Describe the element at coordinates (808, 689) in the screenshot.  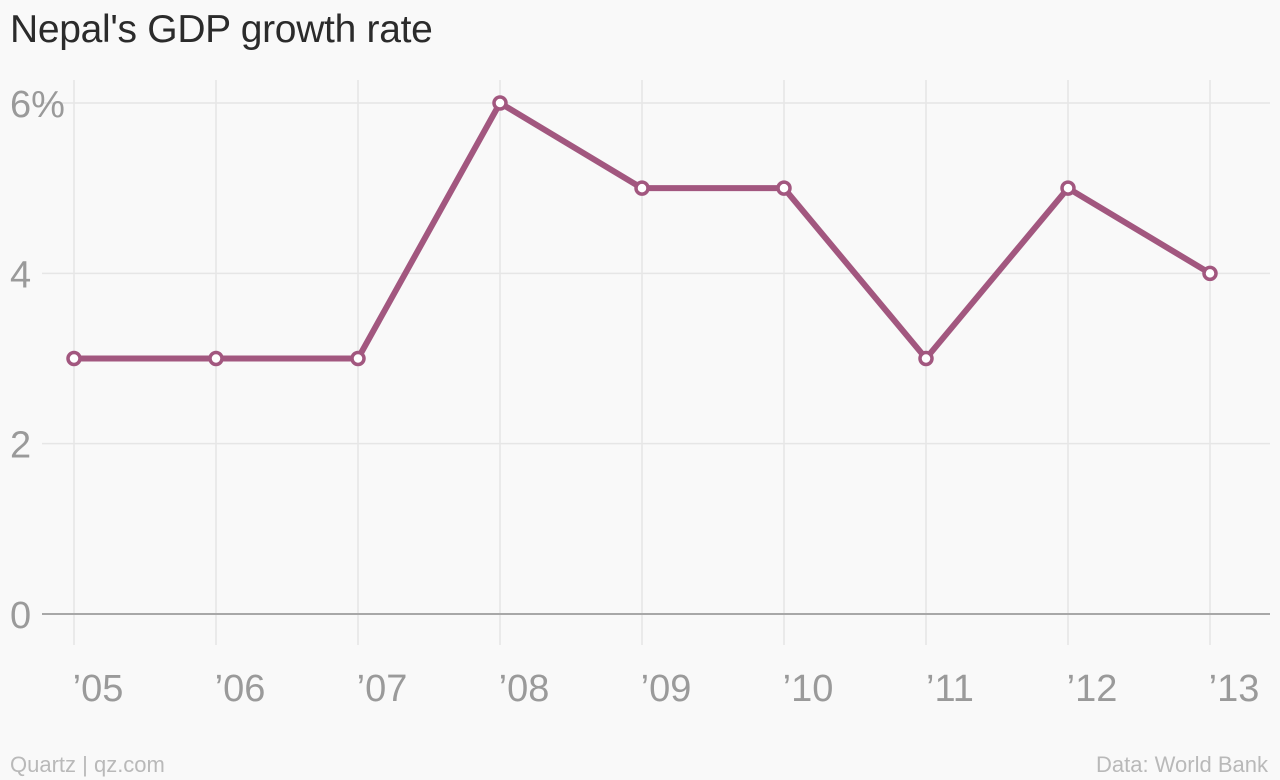
I see `x-tick-label: ’10` at that location.